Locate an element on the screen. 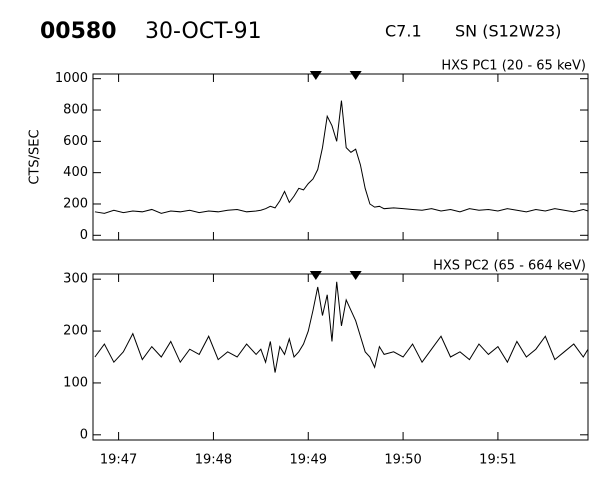  flare-location: SN (S12W23) is located at coordinates (508, 31).